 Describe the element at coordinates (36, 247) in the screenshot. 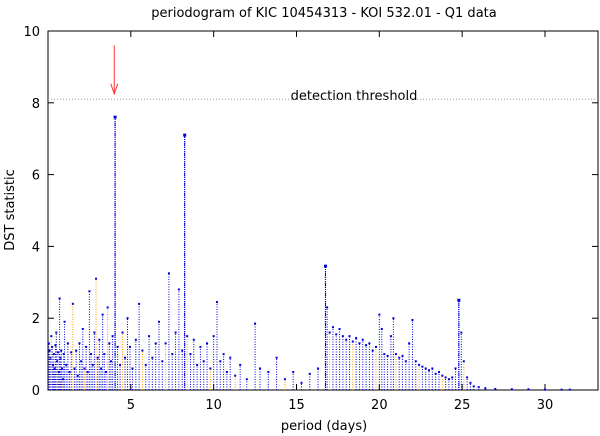

I see `y-tick-label: 4` at that location.